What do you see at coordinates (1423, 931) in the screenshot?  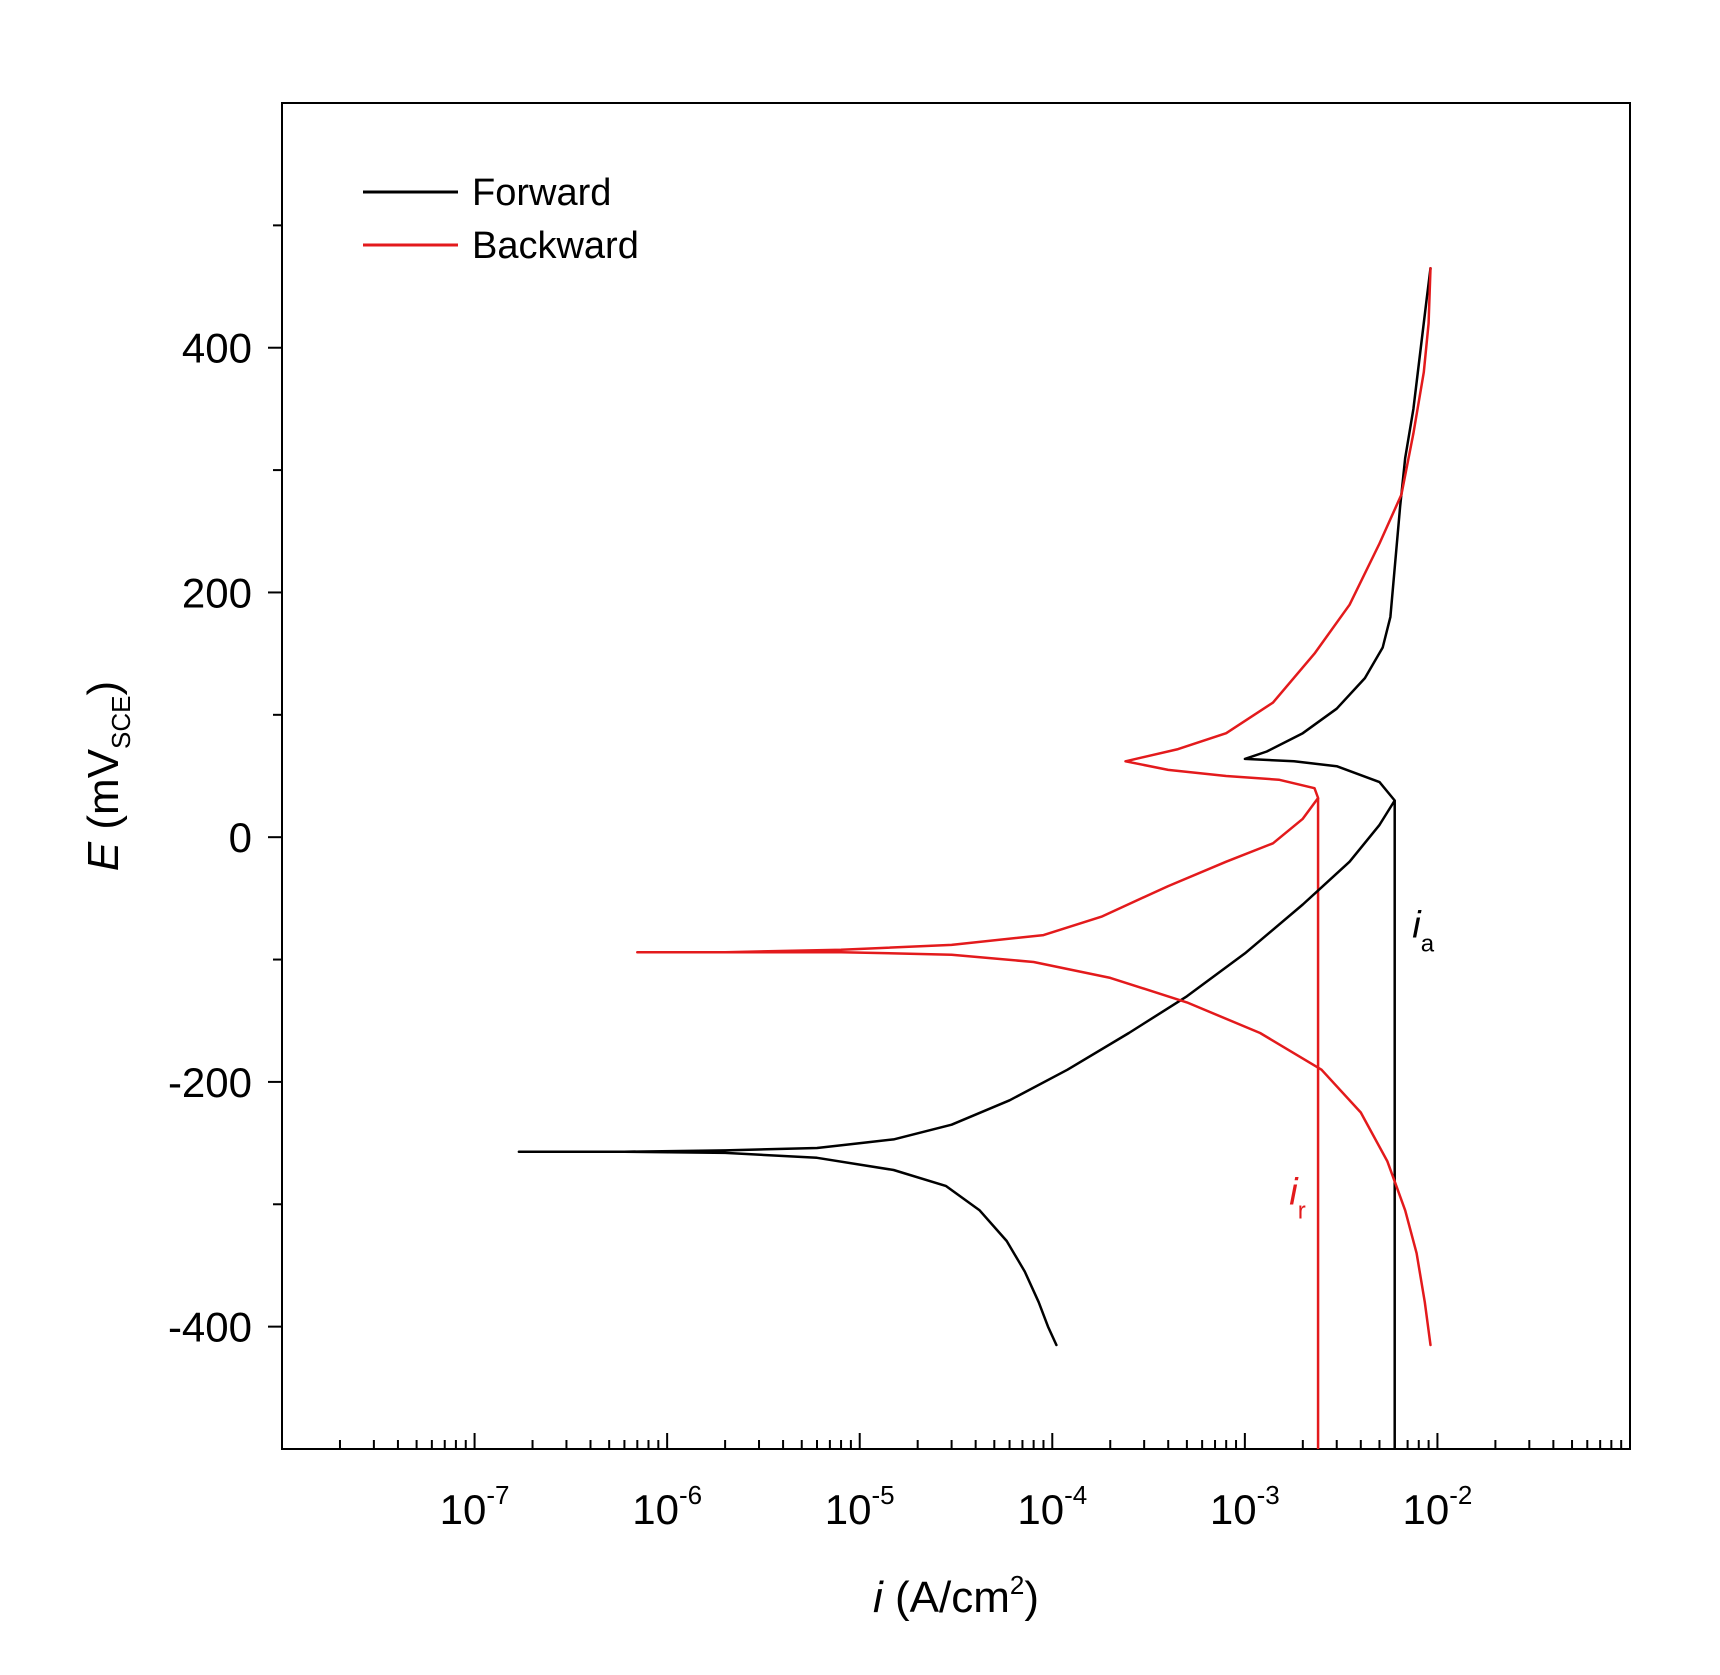 I see `annotation-ia: ia` at bounding box center [1423, 931].